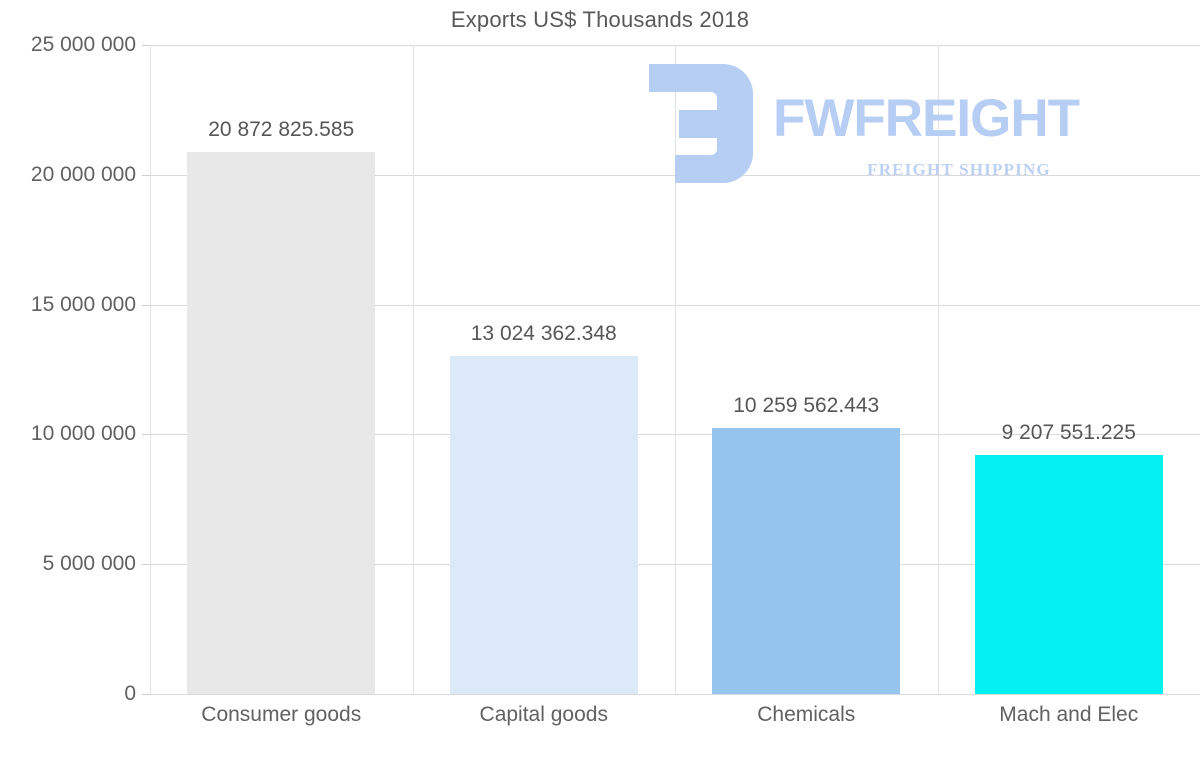  Describe the element at coordinates (281, 130) in the screenshot. I see `bar-value-label-1: 20 872 825.585` at that location.